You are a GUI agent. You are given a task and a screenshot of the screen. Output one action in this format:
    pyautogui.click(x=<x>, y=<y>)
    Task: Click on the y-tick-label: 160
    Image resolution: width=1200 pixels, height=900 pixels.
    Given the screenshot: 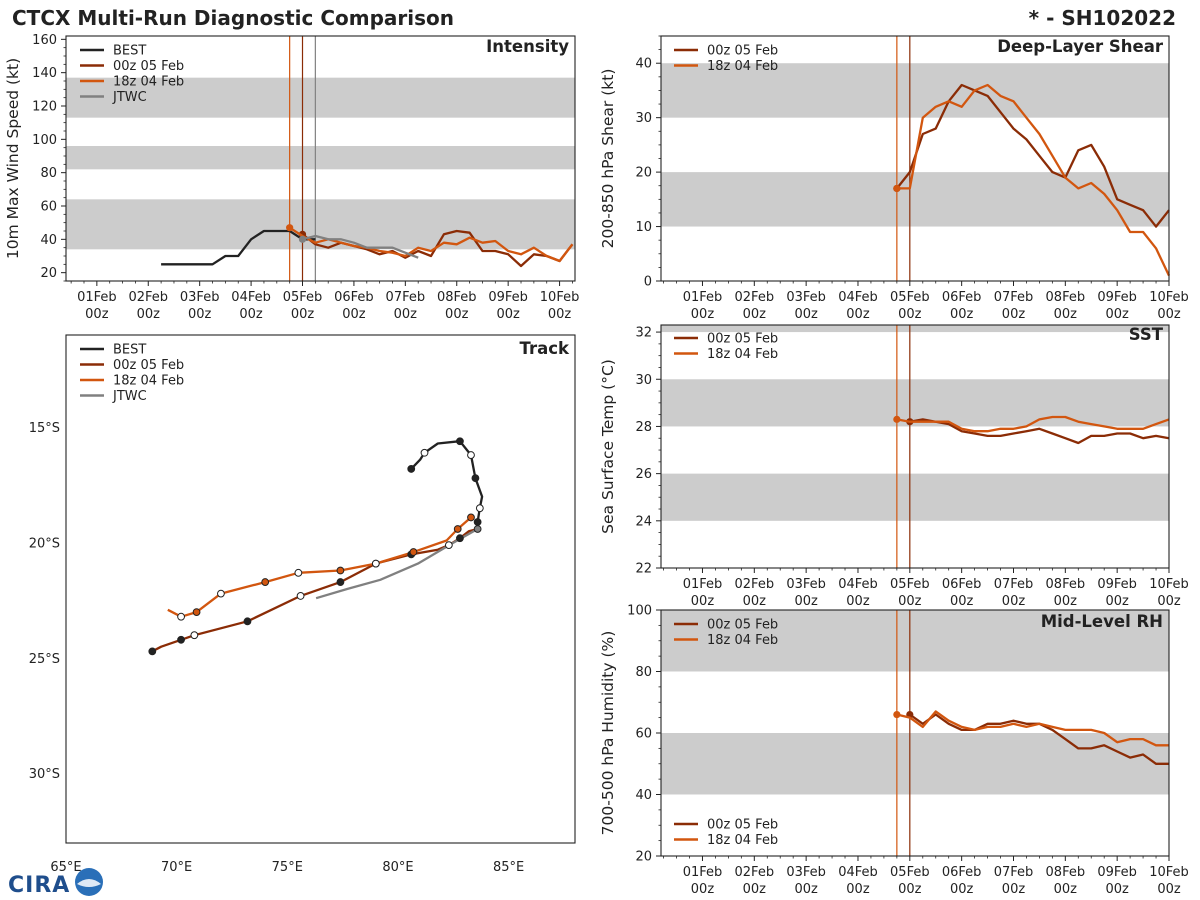 What is the action you would take?
    pyautogui.click(x=44, y=40)
    